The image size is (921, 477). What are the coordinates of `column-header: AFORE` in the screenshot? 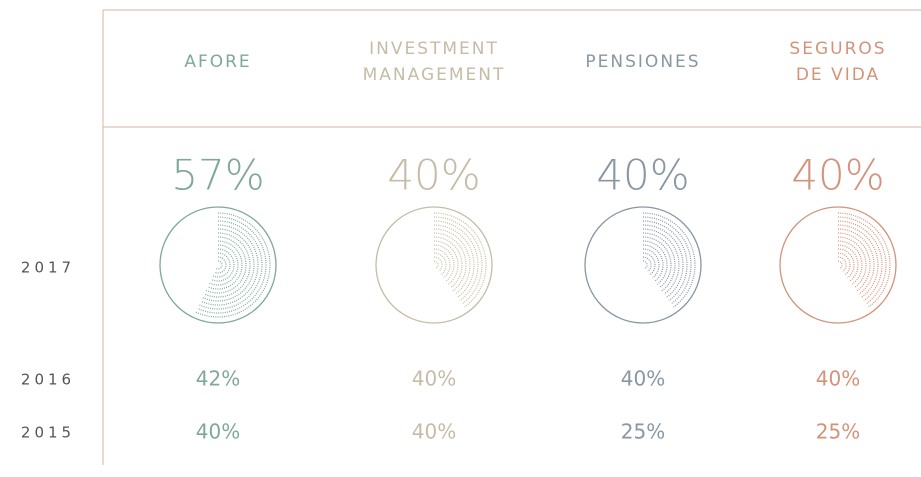 It's located at (217, 62).